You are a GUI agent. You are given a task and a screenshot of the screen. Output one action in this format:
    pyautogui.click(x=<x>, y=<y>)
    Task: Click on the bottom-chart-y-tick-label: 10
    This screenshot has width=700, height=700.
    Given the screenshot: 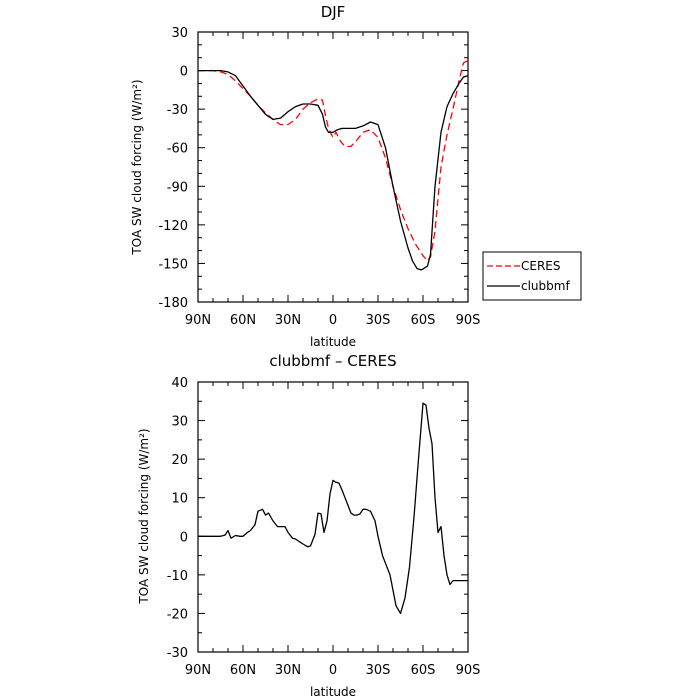 What is the action you would take?
    pyautogui.click(x=179, y=499)
    